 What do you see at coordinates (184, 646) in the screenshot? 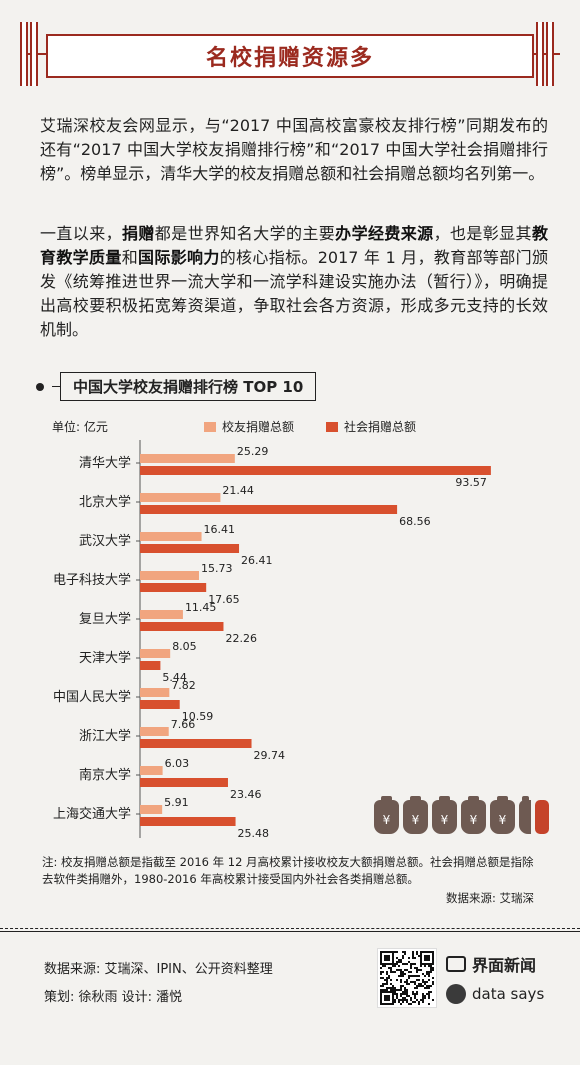
I see `data-label: 8.05` at bounding box center [184, 646].